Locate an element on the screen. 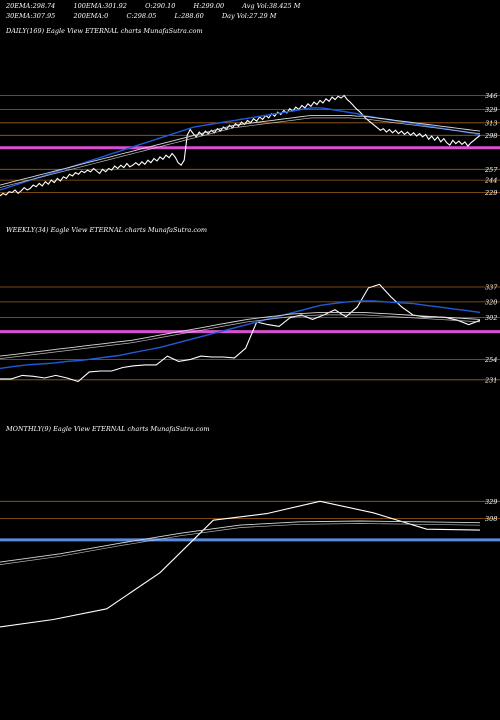  monthly-ema-slow-line is located at coordinates (240, 541).